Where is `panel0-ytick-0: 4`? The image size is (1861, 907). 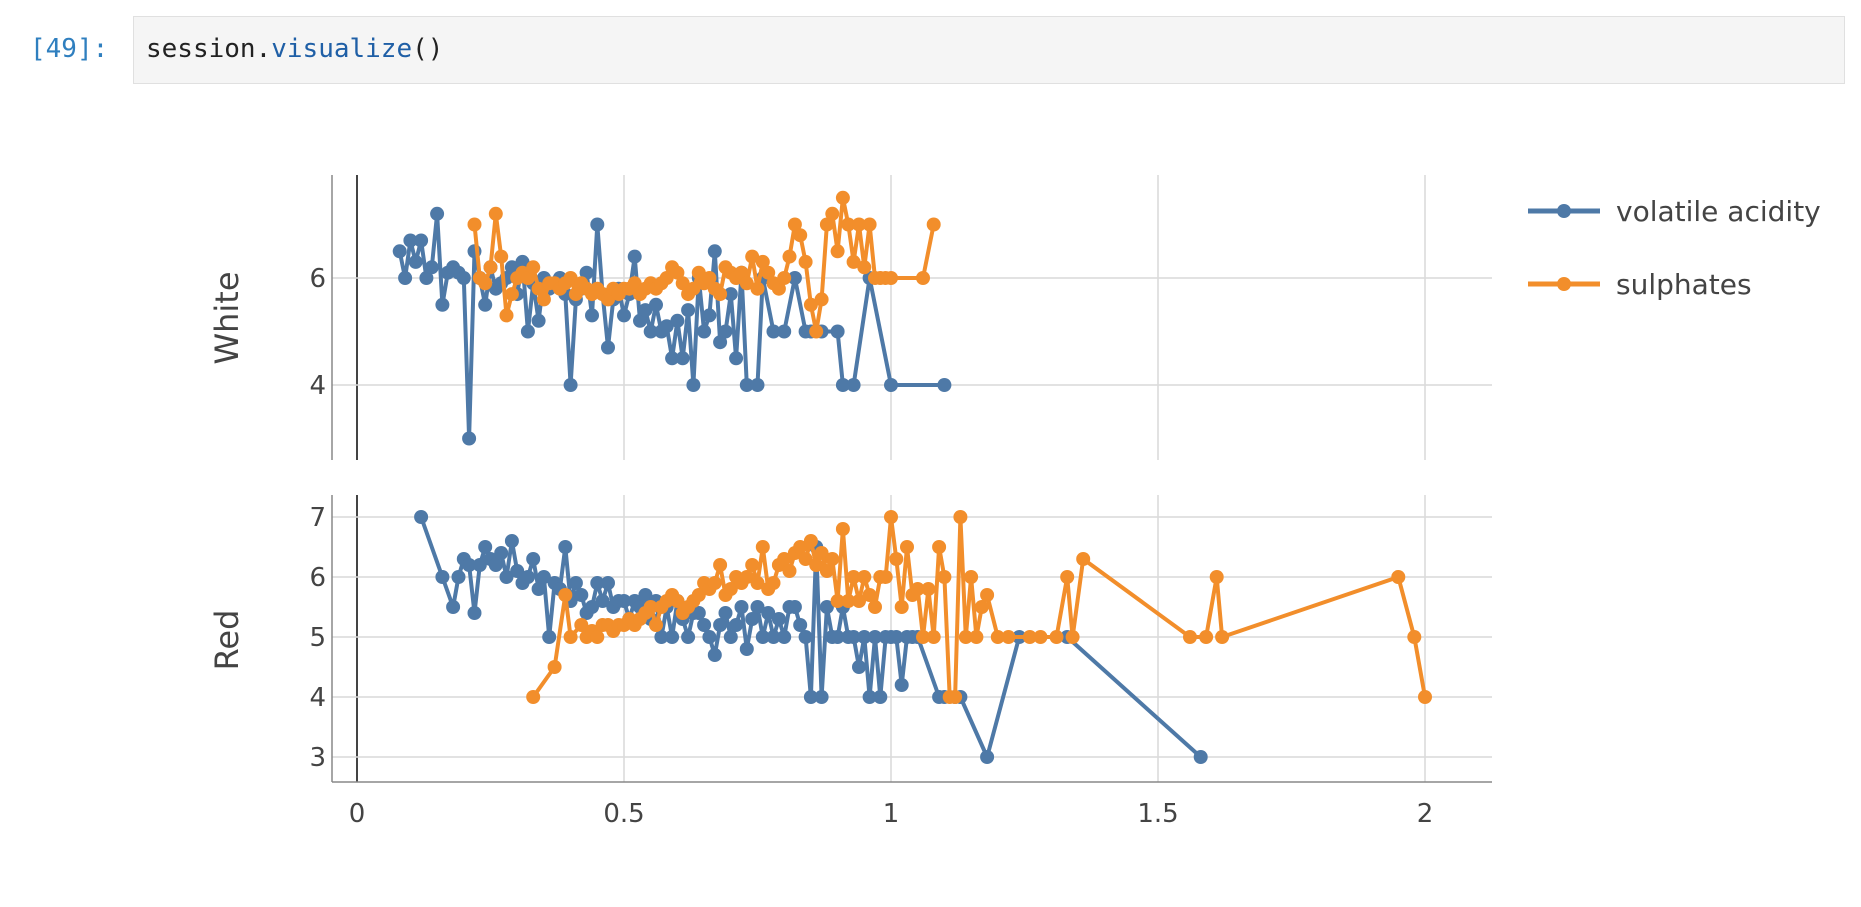
panel0-ytick-0: 4 is located at coordinates (317, 386).